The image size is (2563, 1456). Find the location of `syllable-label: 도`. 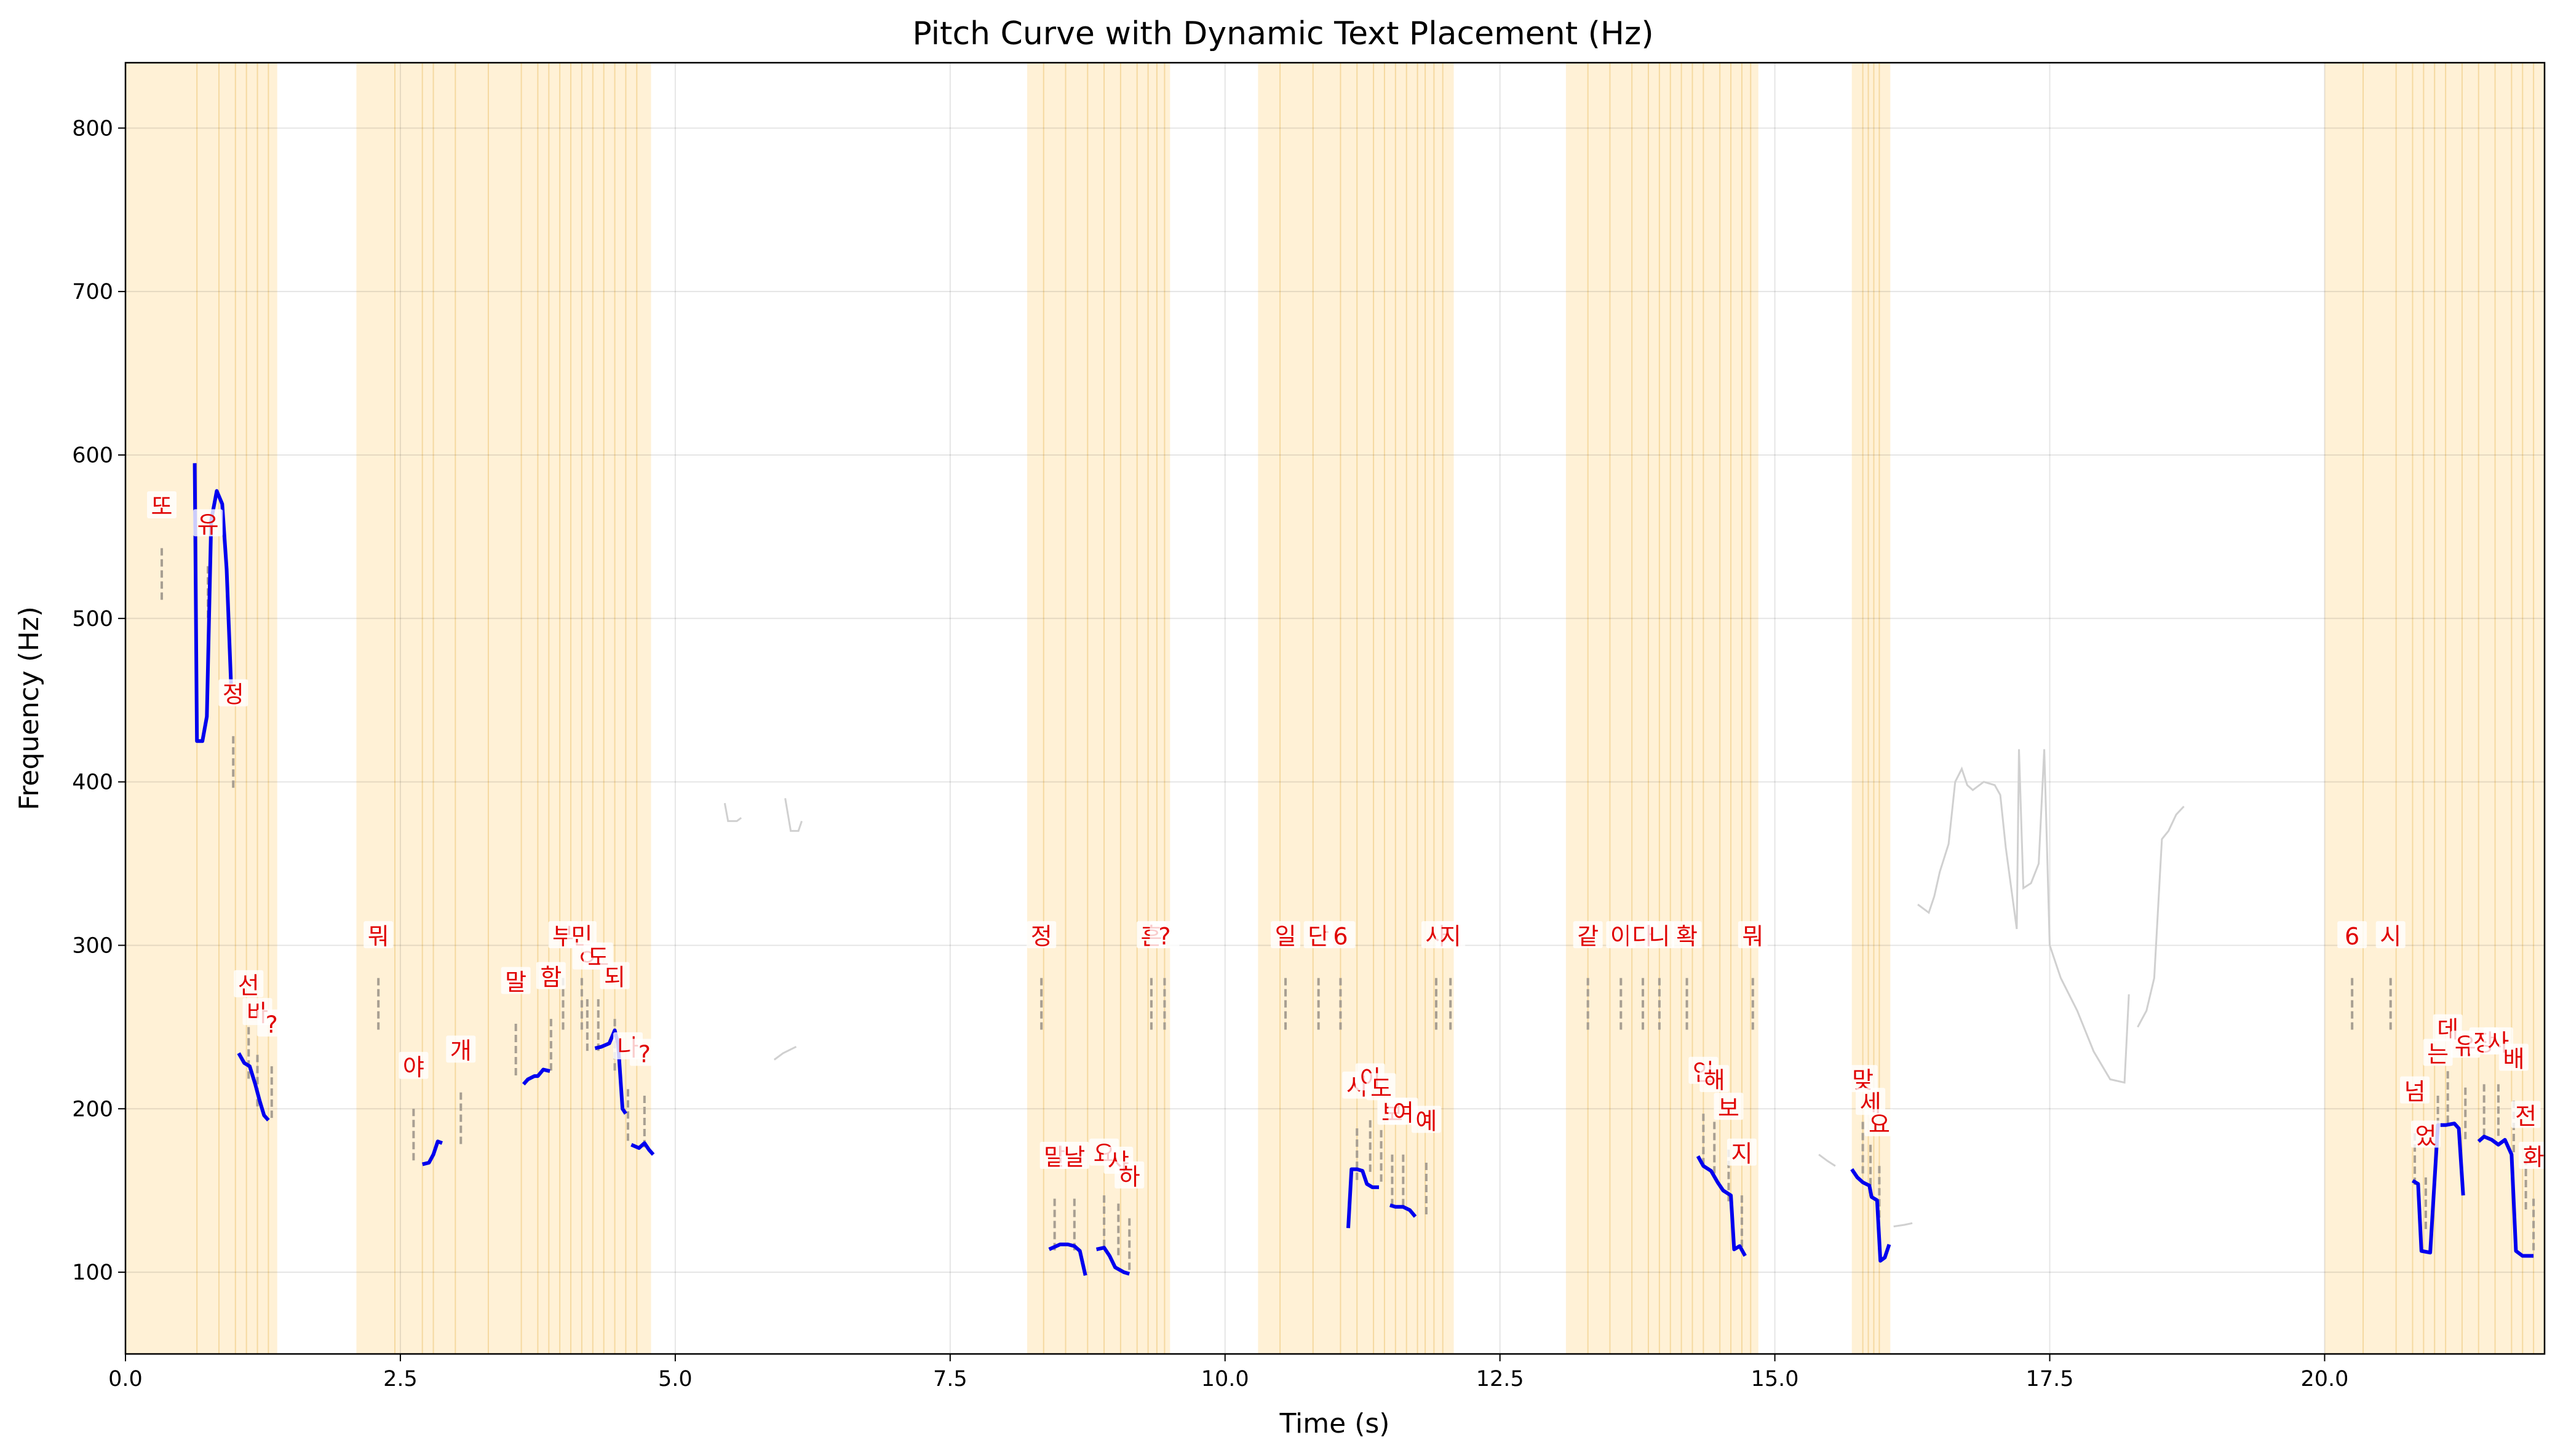

syllable-label: 도 is located at coordinates (1381, 1089).